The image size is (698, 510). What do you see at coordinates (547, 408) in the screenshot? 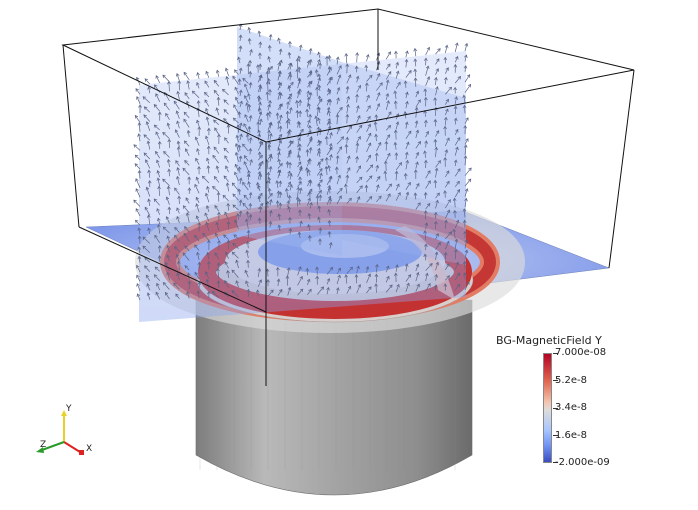
I see `color-legend-bar` at bounding box center [547, 408].